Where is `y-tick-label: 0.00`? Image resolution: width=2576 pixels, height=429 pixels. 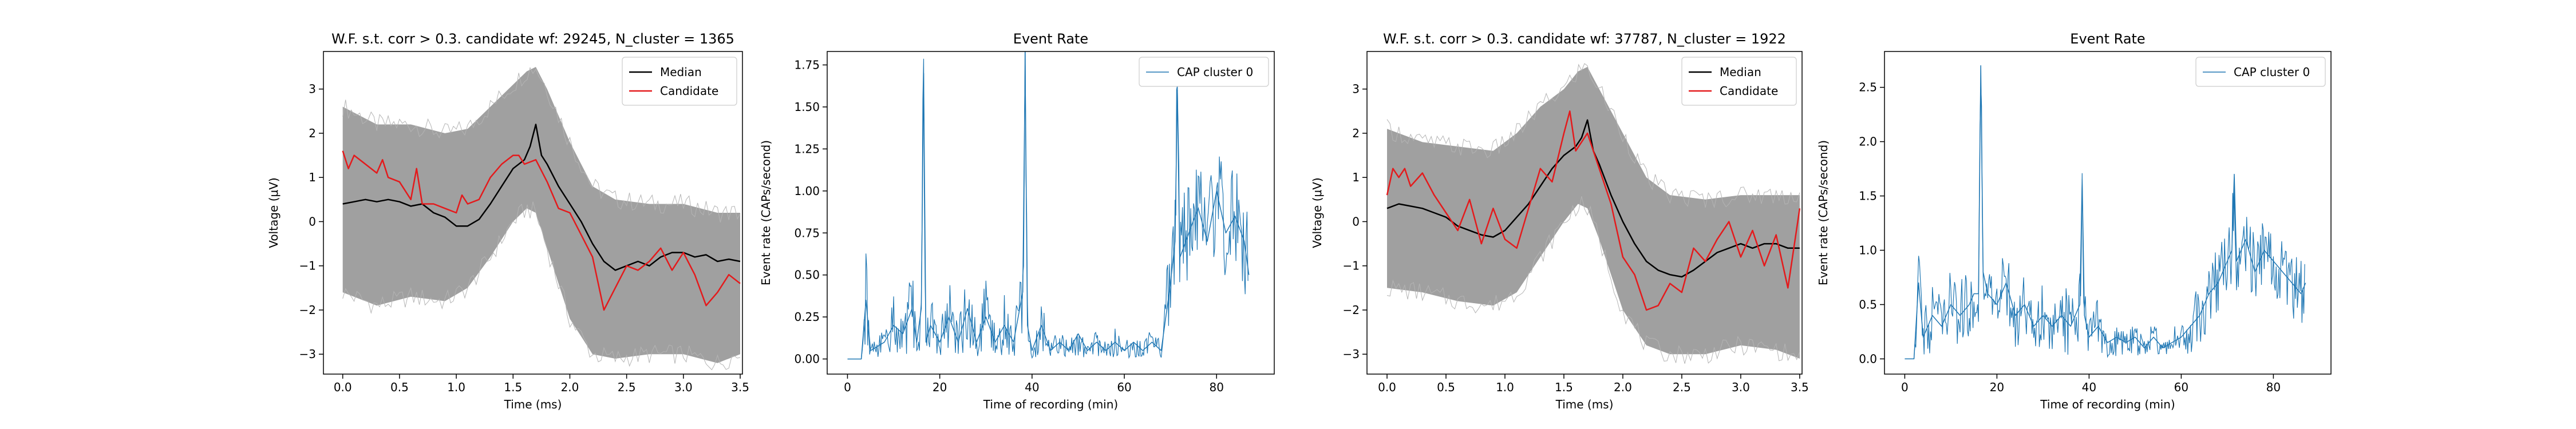 y-tick-label: 0.00 is located at coordinates (807, 359).